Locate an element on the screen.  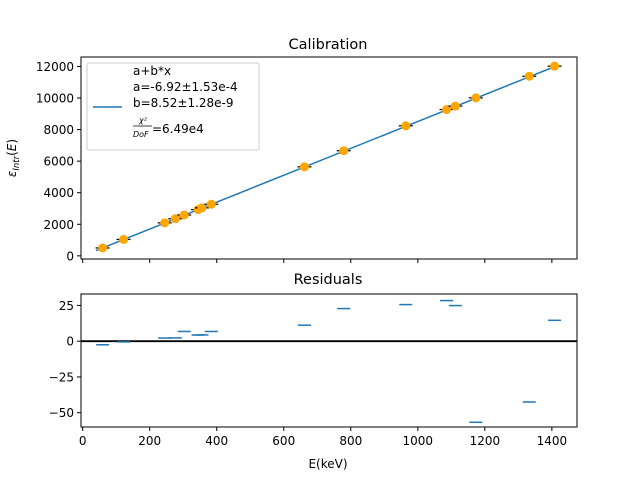
residuals-y-ticks: −50 −25 0 25 is located at coordinates (65, 359).